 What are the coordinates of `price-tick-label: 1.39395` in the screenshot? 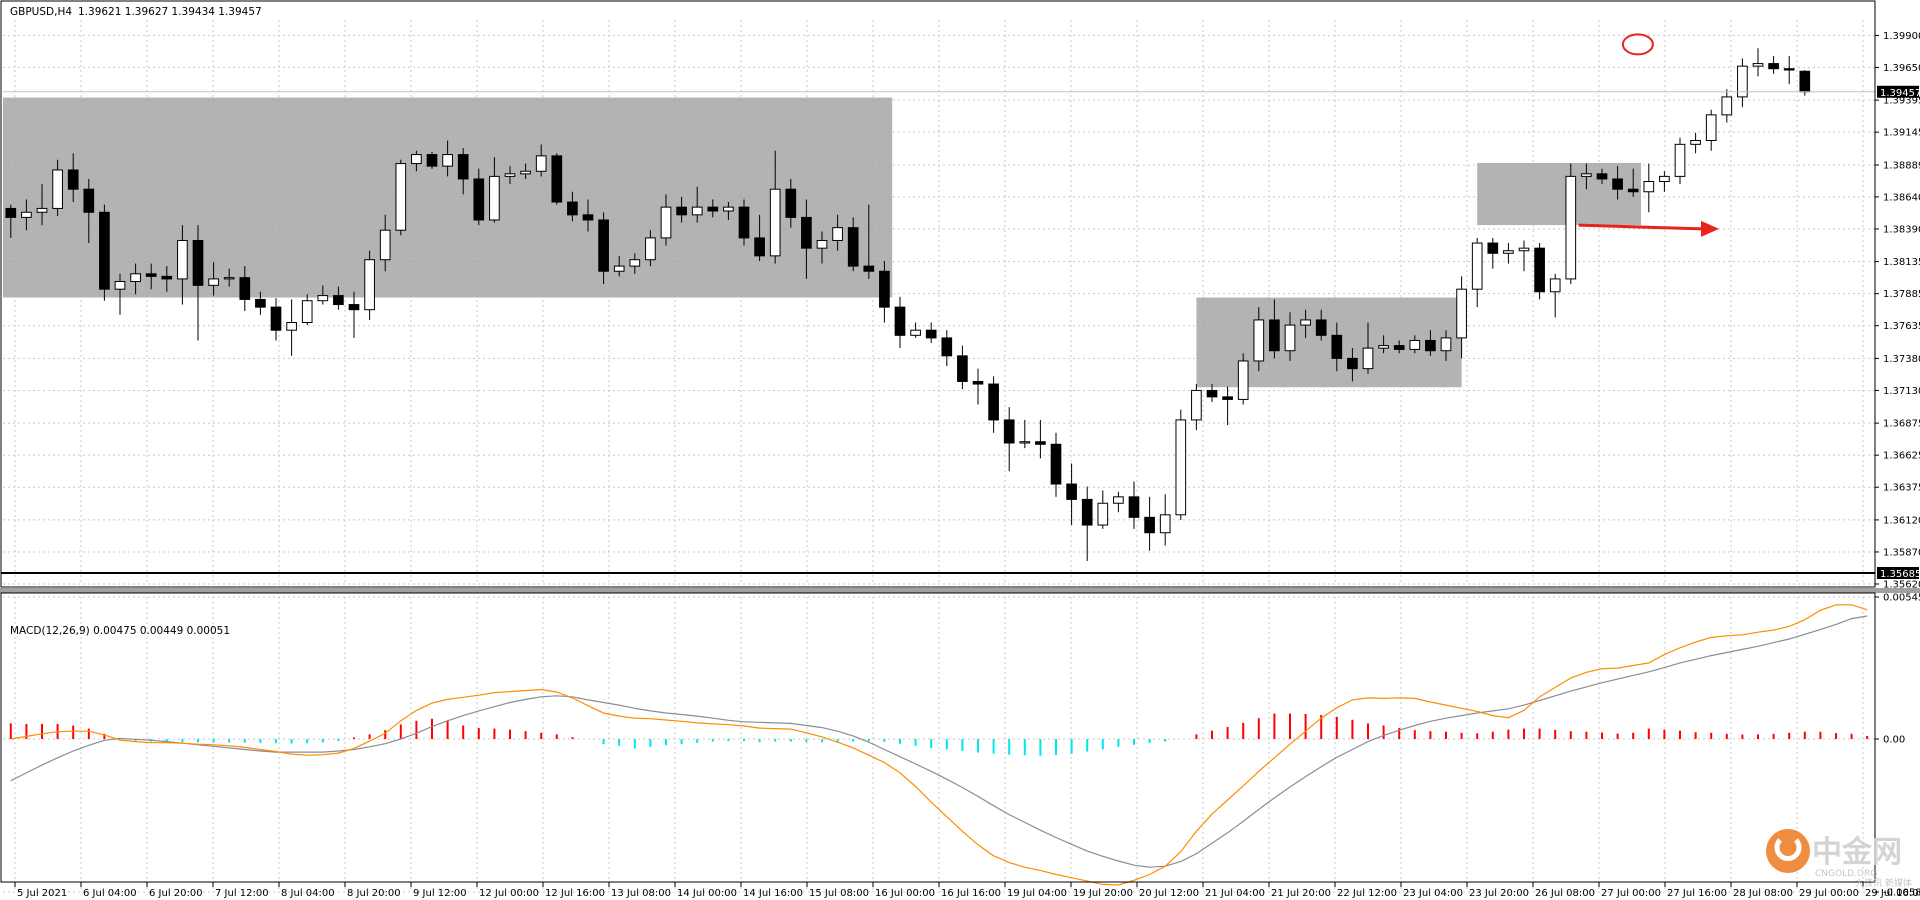 It's located at (1901, 101).